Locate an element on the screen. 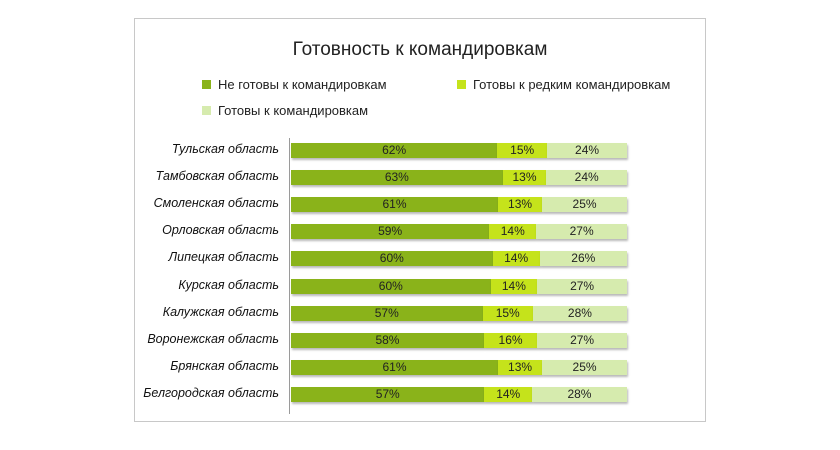 The width and height of the screenshot is (840, 450). legend-item: Готовы к командировкам is located at coordinates (285, 110).